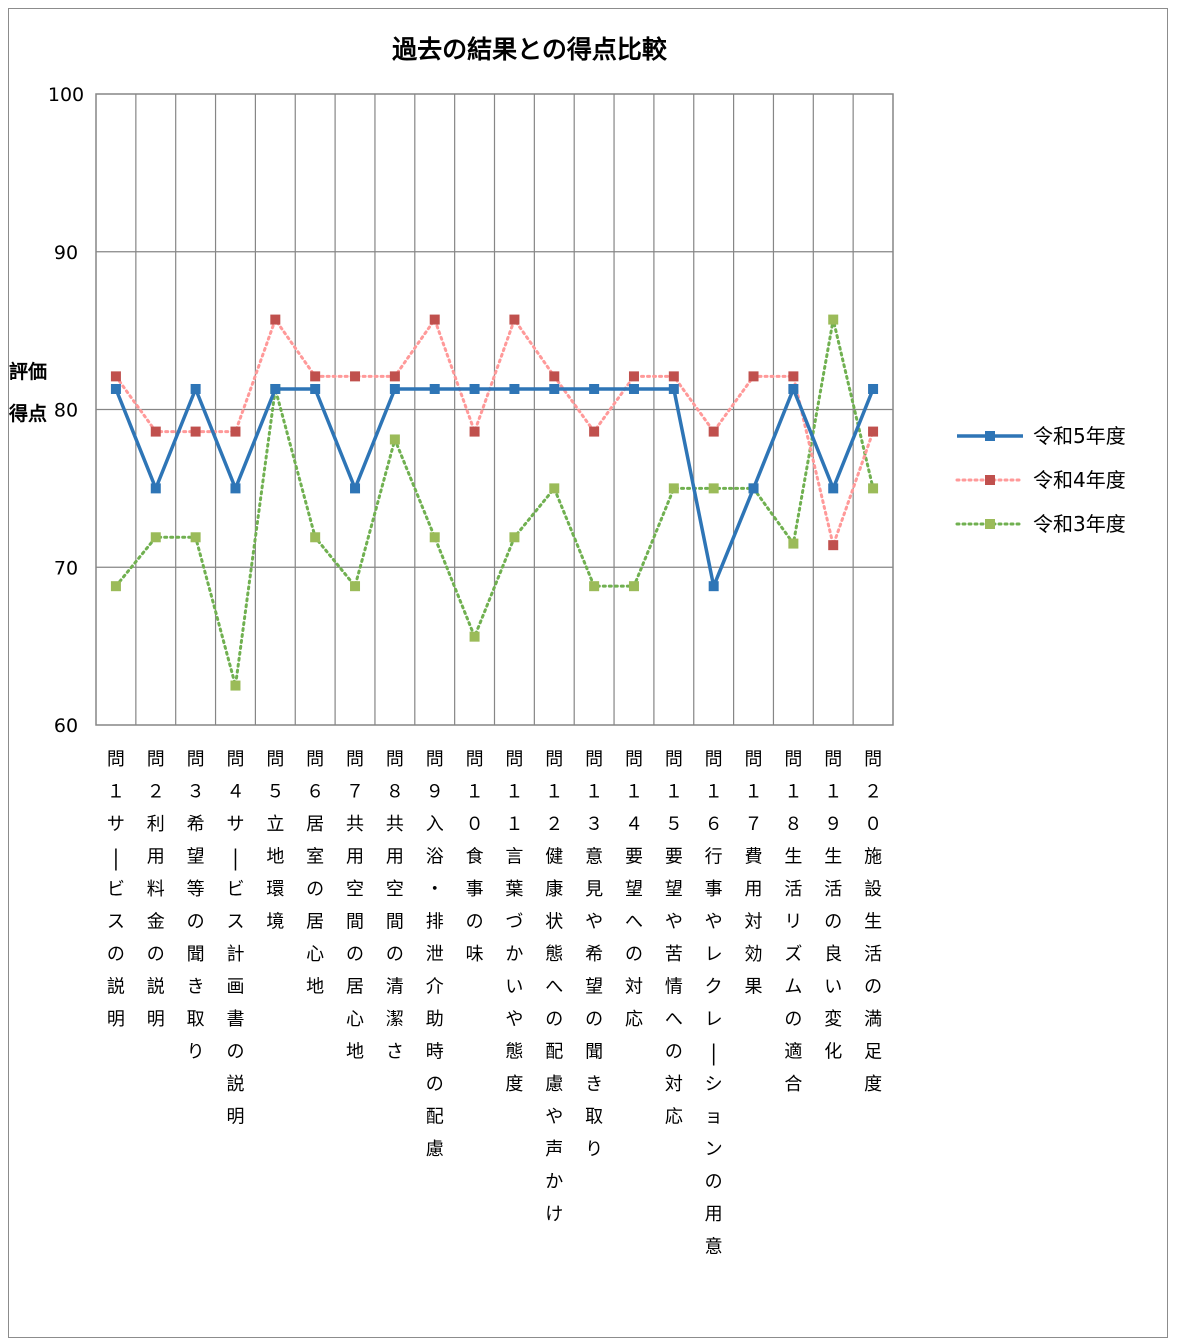 The image size is (1177, 1338). What do you see at coordinates (1079, 436) in the screenshot?
I see `legend-label: 令和5年度` at bounding box center [1079, 436].